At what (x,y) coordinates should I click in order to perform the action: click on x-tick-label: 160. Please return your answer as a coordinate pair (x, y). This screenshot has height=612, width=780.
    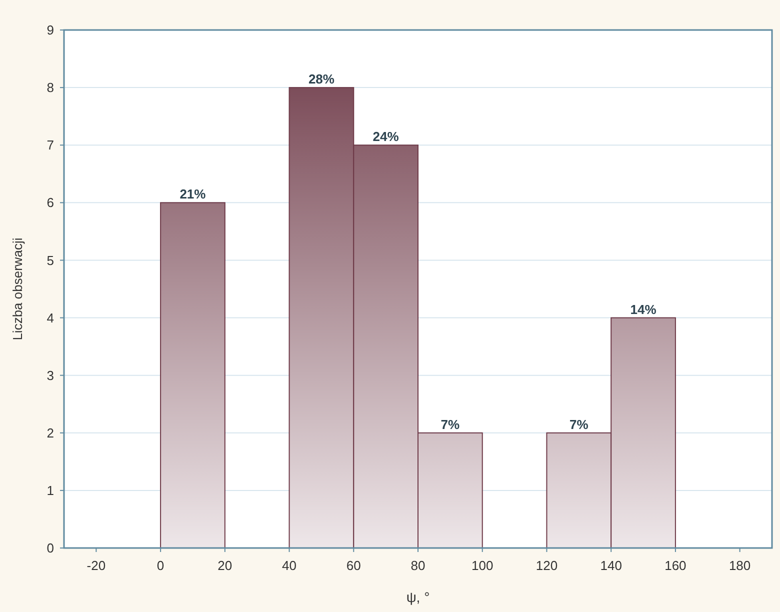
    Looking at the image, I should click on (675, 565).